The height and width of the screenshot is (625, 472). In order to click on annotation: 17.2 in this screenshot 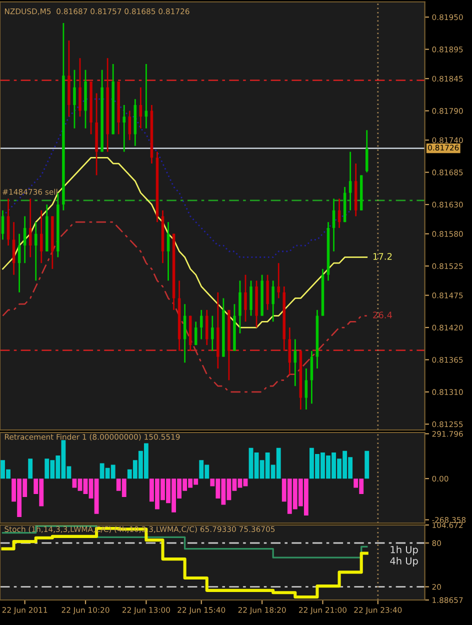, I will do `click(382, 256)`.